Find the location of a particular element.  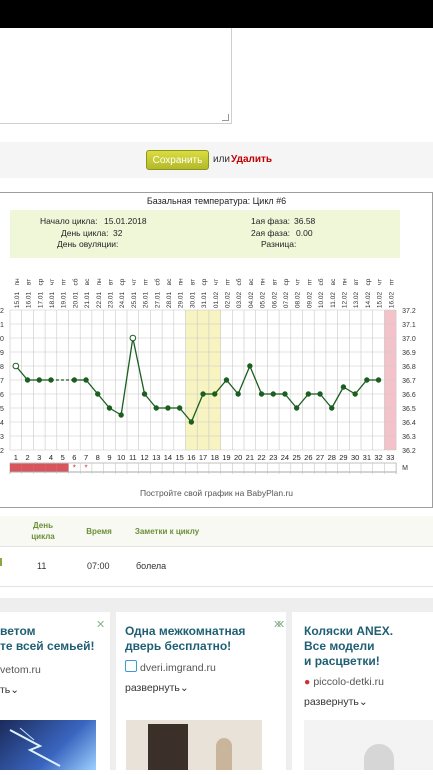

date-label: 18.01 is located at coordinates (52, 299).